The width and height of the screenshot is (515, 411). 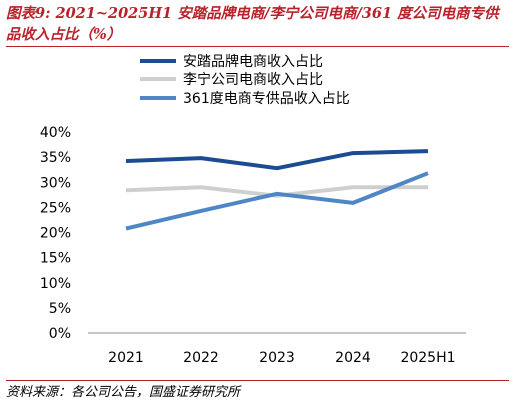 What do you see at coordinates (60, 334) in the screenshot?
I see `y-tick-label: 0%` at bounding box center [60, 334].